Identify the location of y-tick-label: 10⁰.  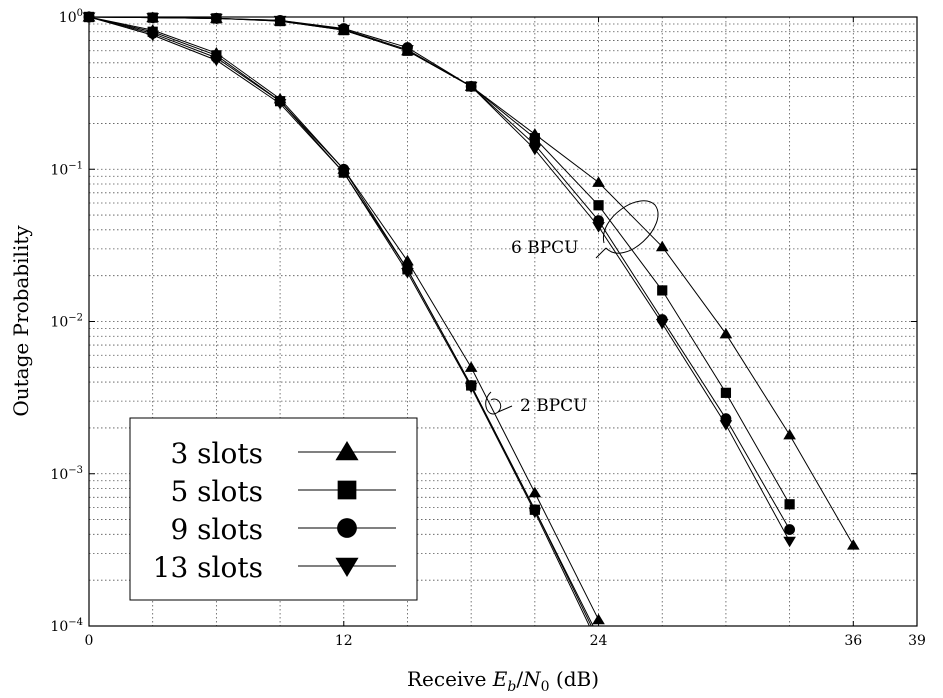
(71, 17).